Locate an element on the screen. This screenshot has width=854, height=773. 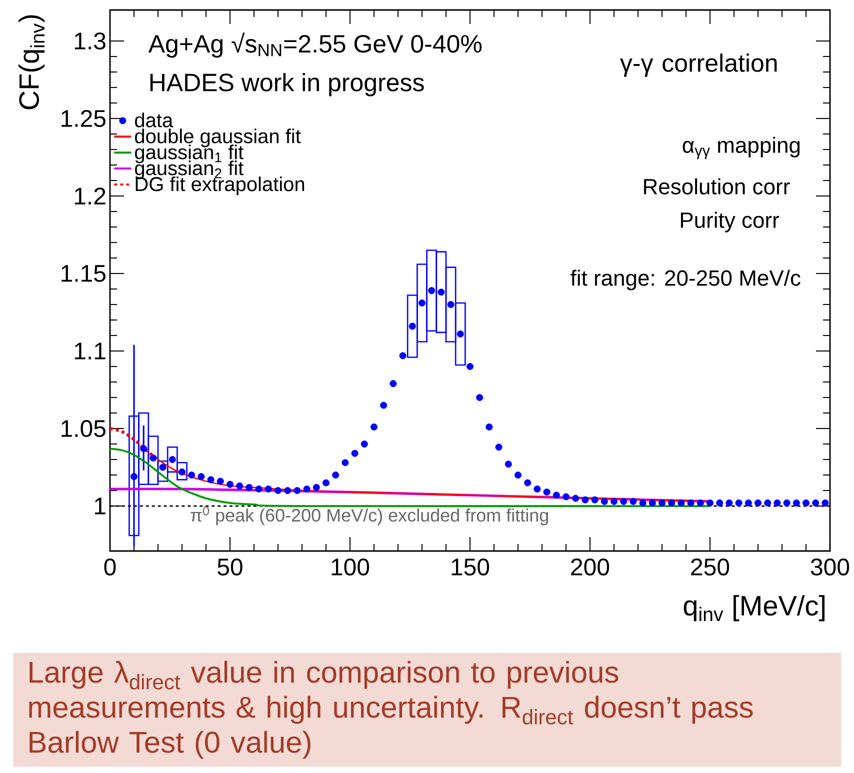
x-tick-label: 200 is located at coordinates (590, 567).